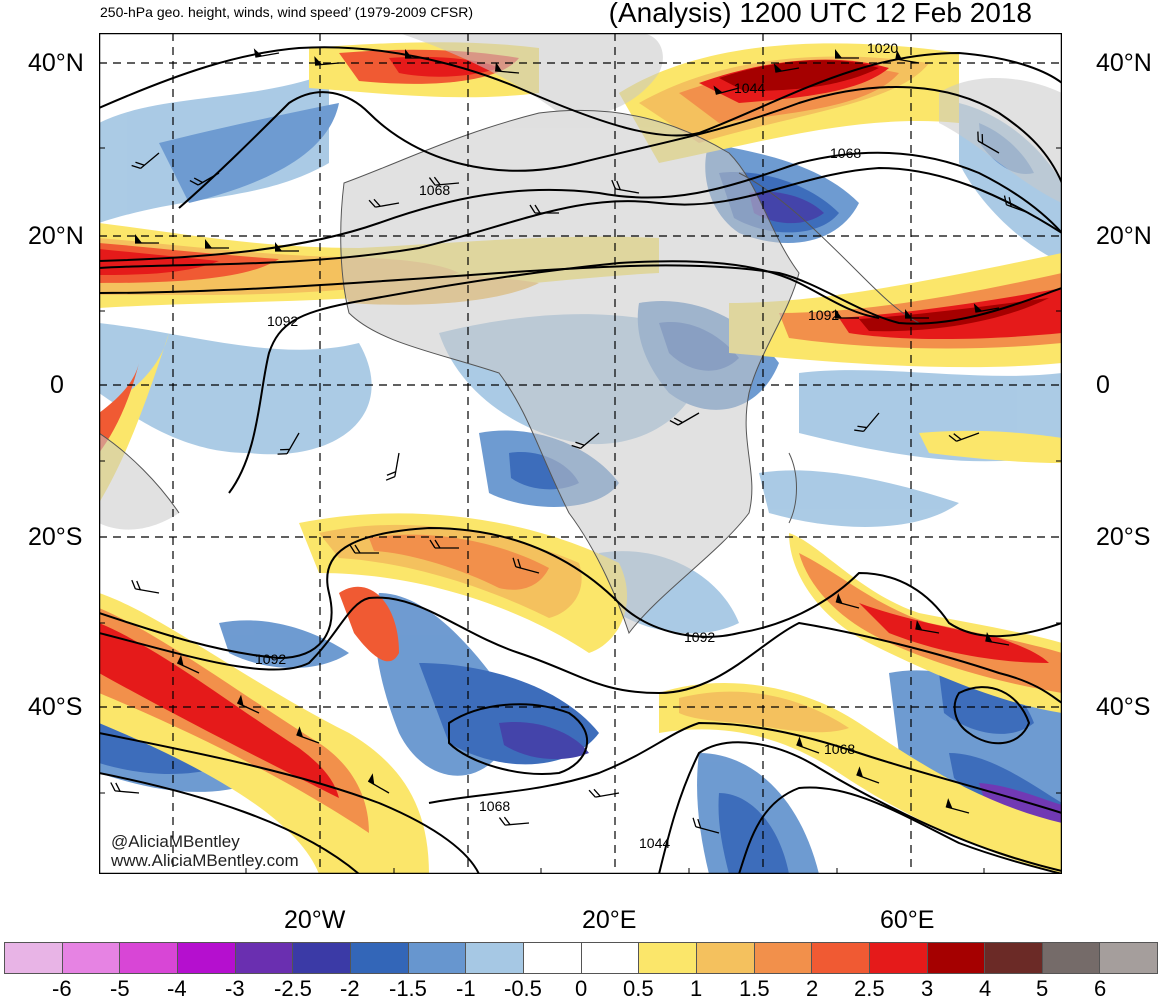  I want to click on colorbar-tick-label: 0.5, so click(638, 988).